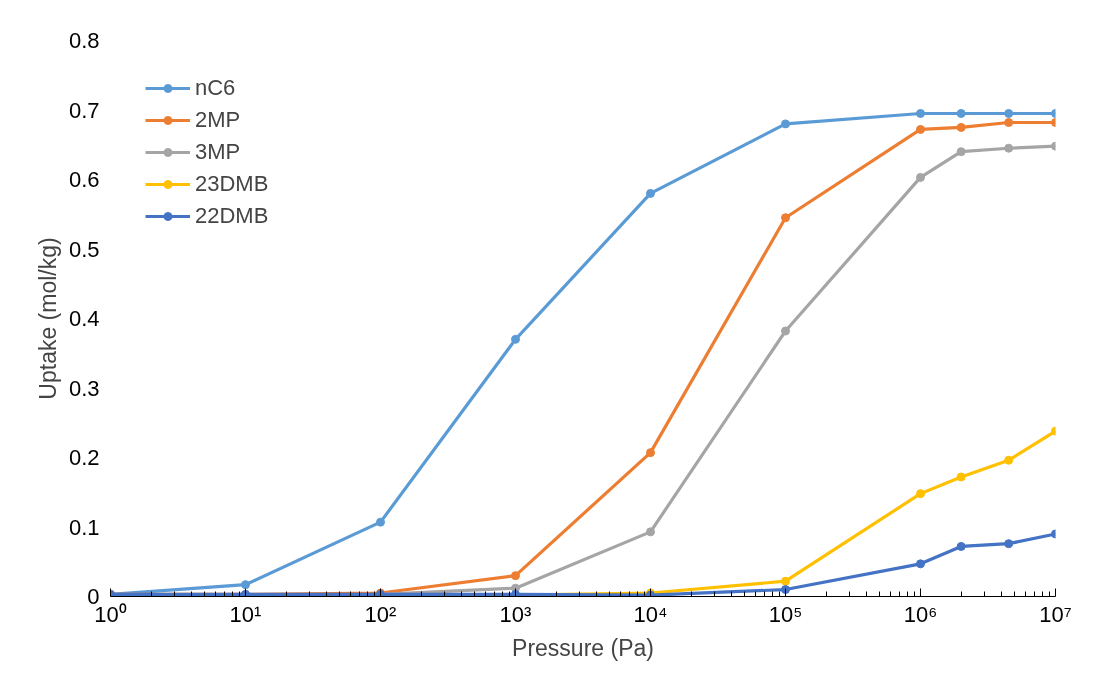  I want to click on y-tick-label: 0.3, so click(84, 388).